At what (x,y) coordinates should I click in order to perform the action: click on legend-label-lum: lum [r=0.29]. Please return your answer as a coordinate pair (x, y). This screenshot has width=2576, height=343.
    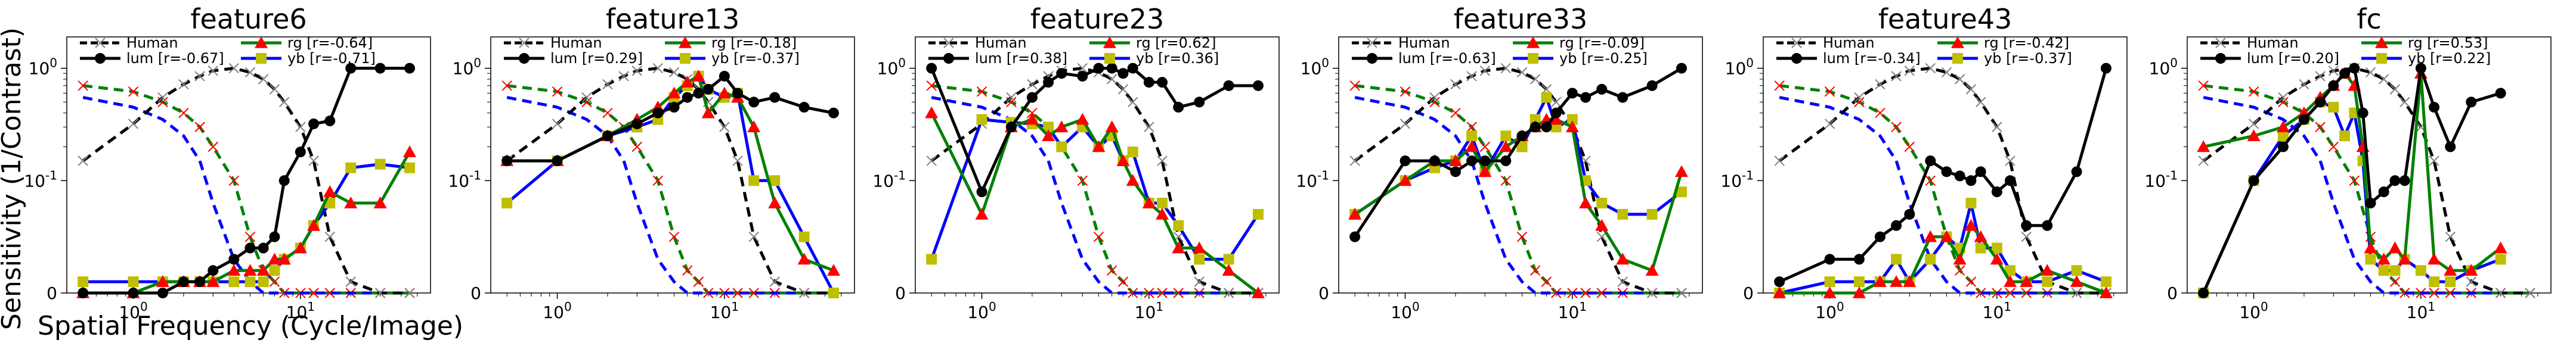
    Looking at the image, I should click on (596, 59).